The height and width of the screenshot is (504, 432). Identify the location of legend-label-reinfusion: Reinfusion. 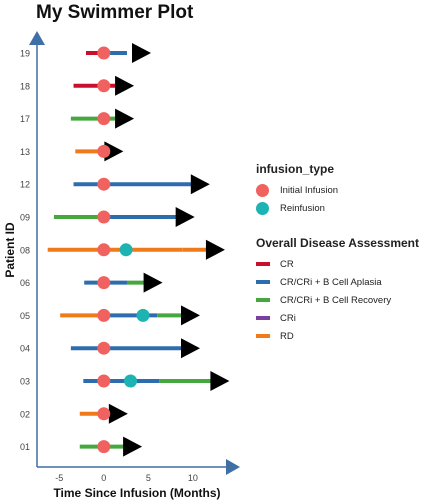
(302, 208).